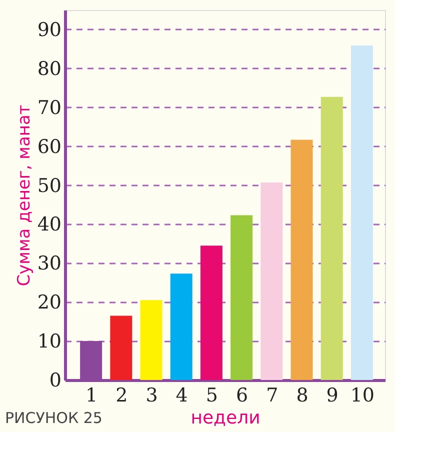  Describe the element at coordinates (49, 263) in the screenshot. I see `y-tick-label: 30` at that location.